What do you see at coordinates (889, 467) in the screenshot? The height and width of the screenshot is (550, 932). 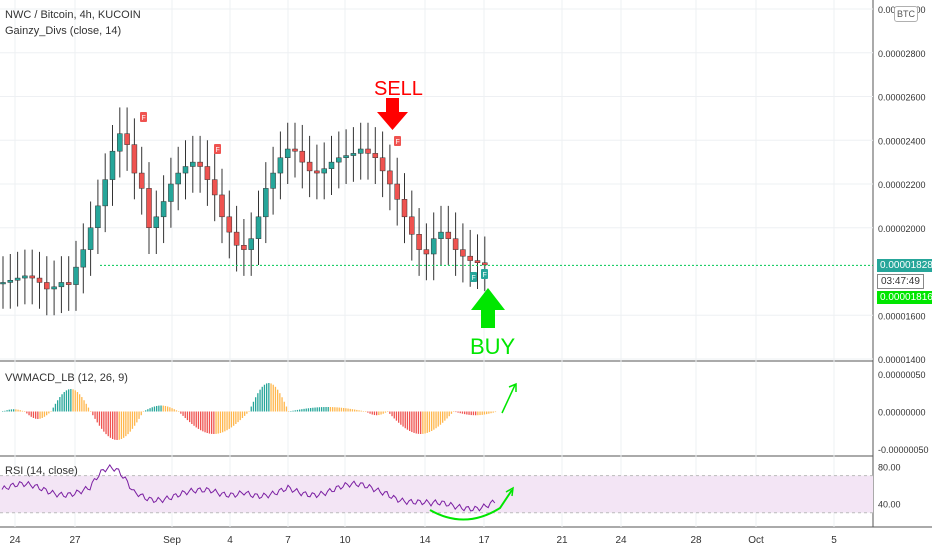 I see `rsi-axis-label: 80.00` at bounding box center [889, 467].